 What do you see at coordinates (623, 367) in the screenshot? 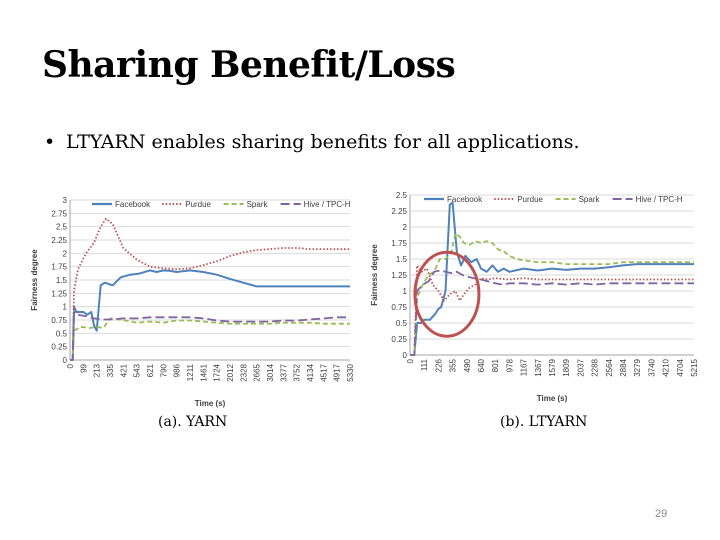
I see `chart2-xtick-label: 2884` at bounding box center [623, 367].